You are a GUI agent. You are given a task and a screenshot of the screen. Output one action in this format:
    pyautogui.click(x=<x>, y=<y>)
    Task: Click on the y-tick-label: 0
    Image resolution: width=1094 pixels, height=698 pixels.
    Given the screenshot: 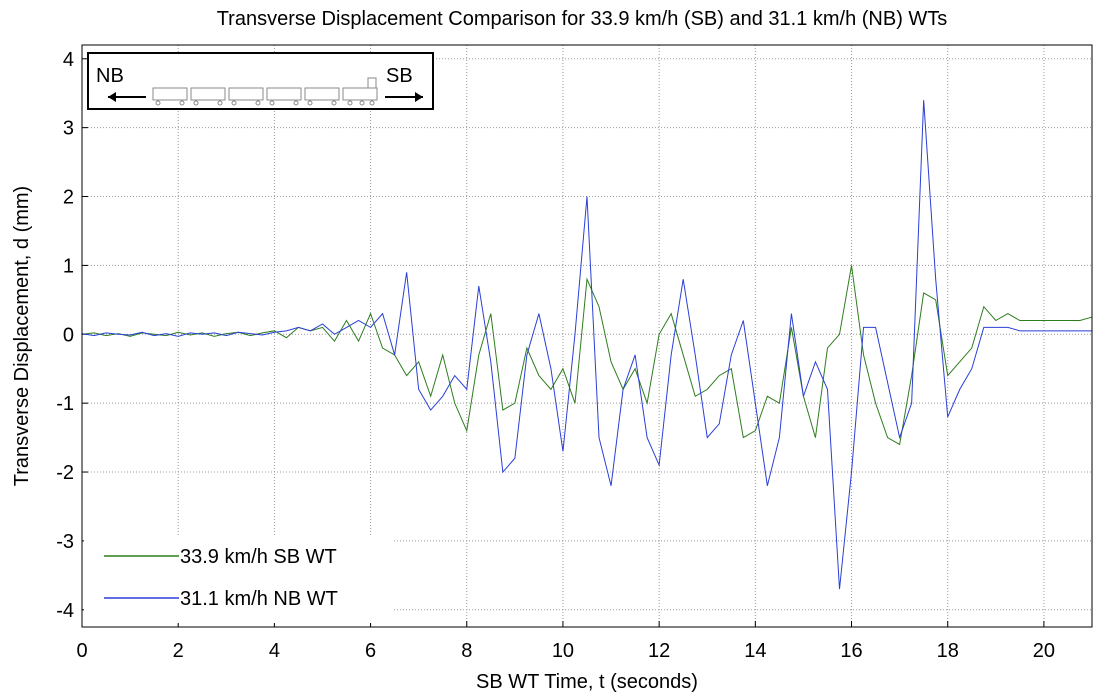 What is the action you would take?
    pyautogui.click(x=68, y=335)
    